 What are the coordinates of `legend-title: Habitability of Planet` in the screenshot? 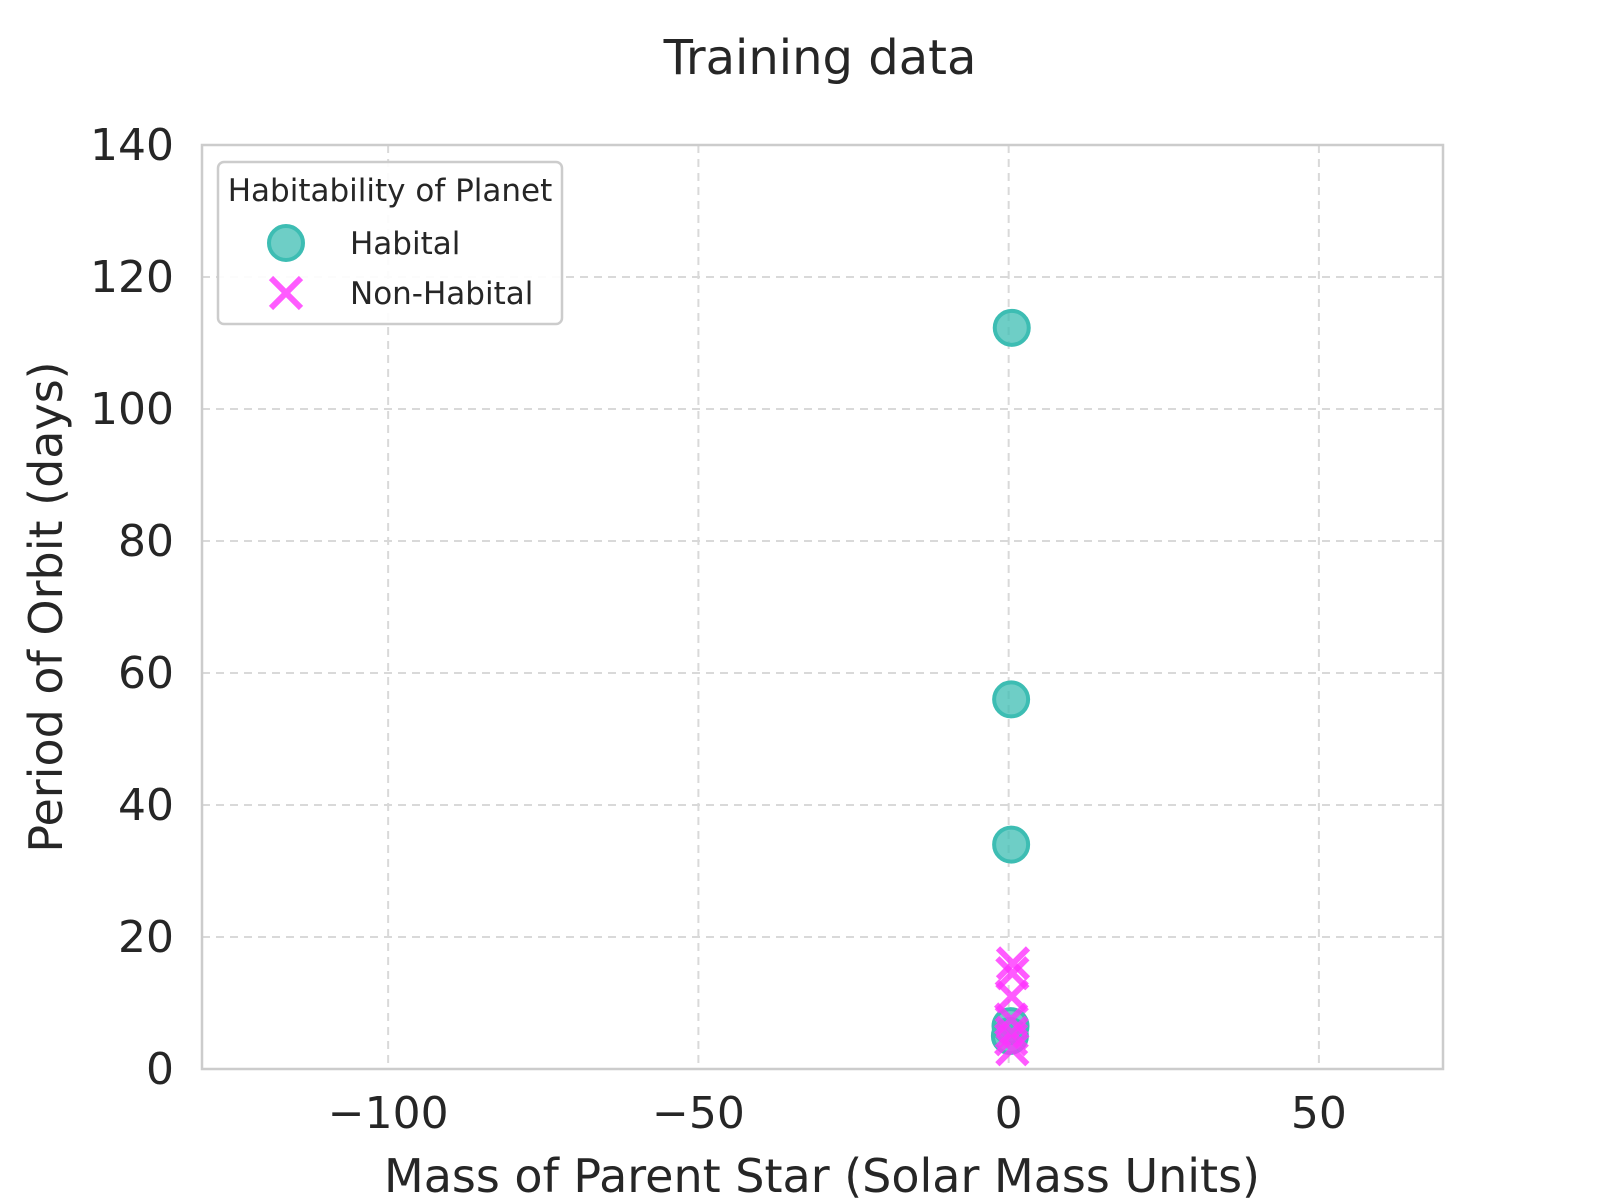 It's located at (390, 191).